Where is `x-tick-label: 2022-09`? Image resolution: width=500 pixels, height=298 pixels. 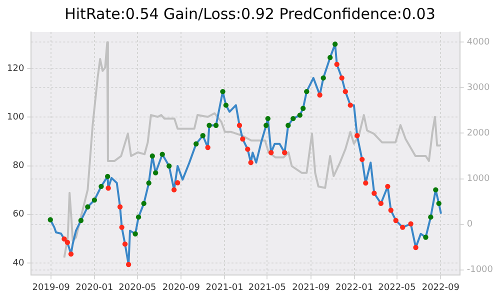
x-tick-label: 2022-09 is located at coordinates (441, 287).